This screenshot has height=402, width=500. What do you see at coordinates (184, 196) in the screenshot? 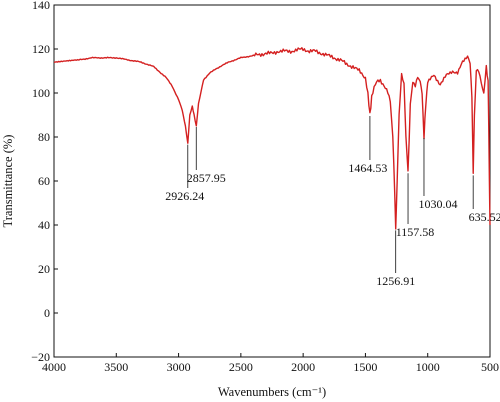
I see `peak-label: 2926.24` at bounding box center [184, 196].